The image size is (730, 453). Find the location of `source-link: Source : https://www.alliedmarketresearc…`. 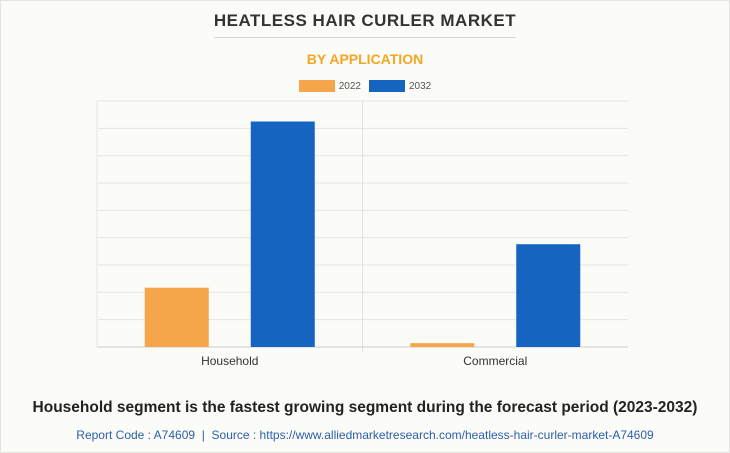

source-link: Source : https://www.alliedmarketresearc… is located at coordinates (432, 435).